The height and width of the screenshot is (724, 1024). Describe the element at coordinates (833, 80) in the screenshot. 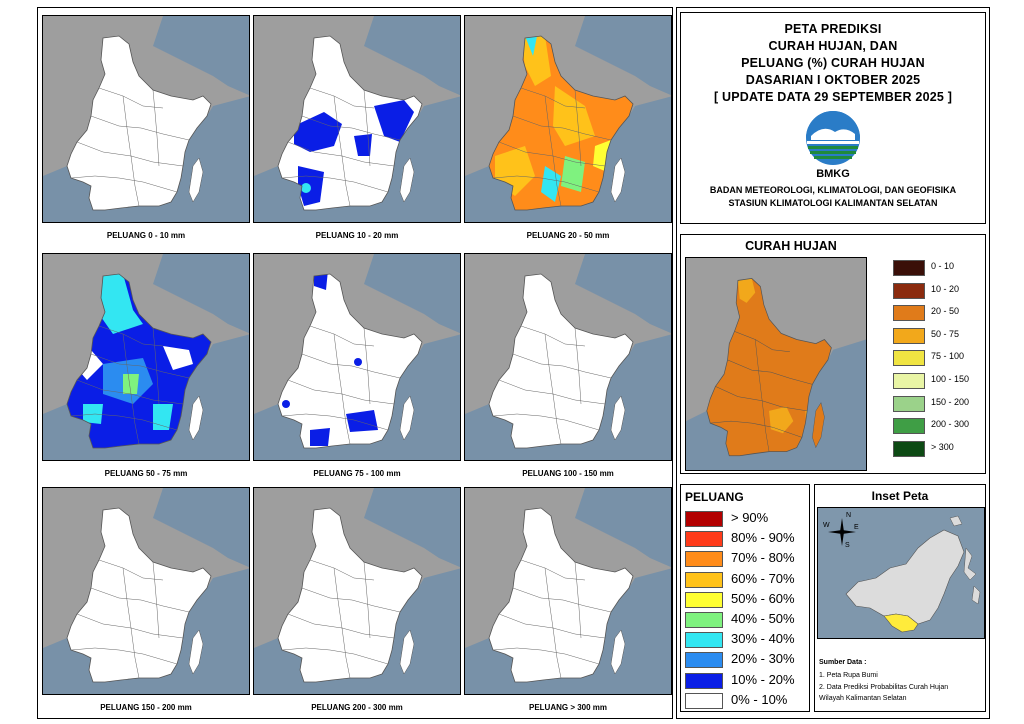

I see `title-line-4: DASARIAN I OKTOBER 2025` at that location.